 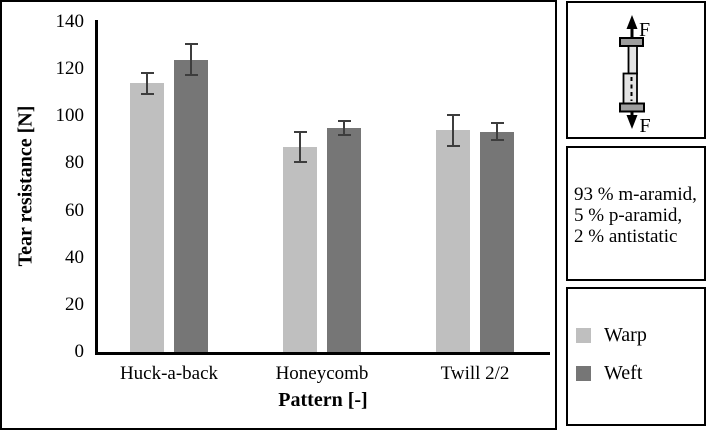 I want to click on y-tick-label: 60, so click(x=74, y=210).